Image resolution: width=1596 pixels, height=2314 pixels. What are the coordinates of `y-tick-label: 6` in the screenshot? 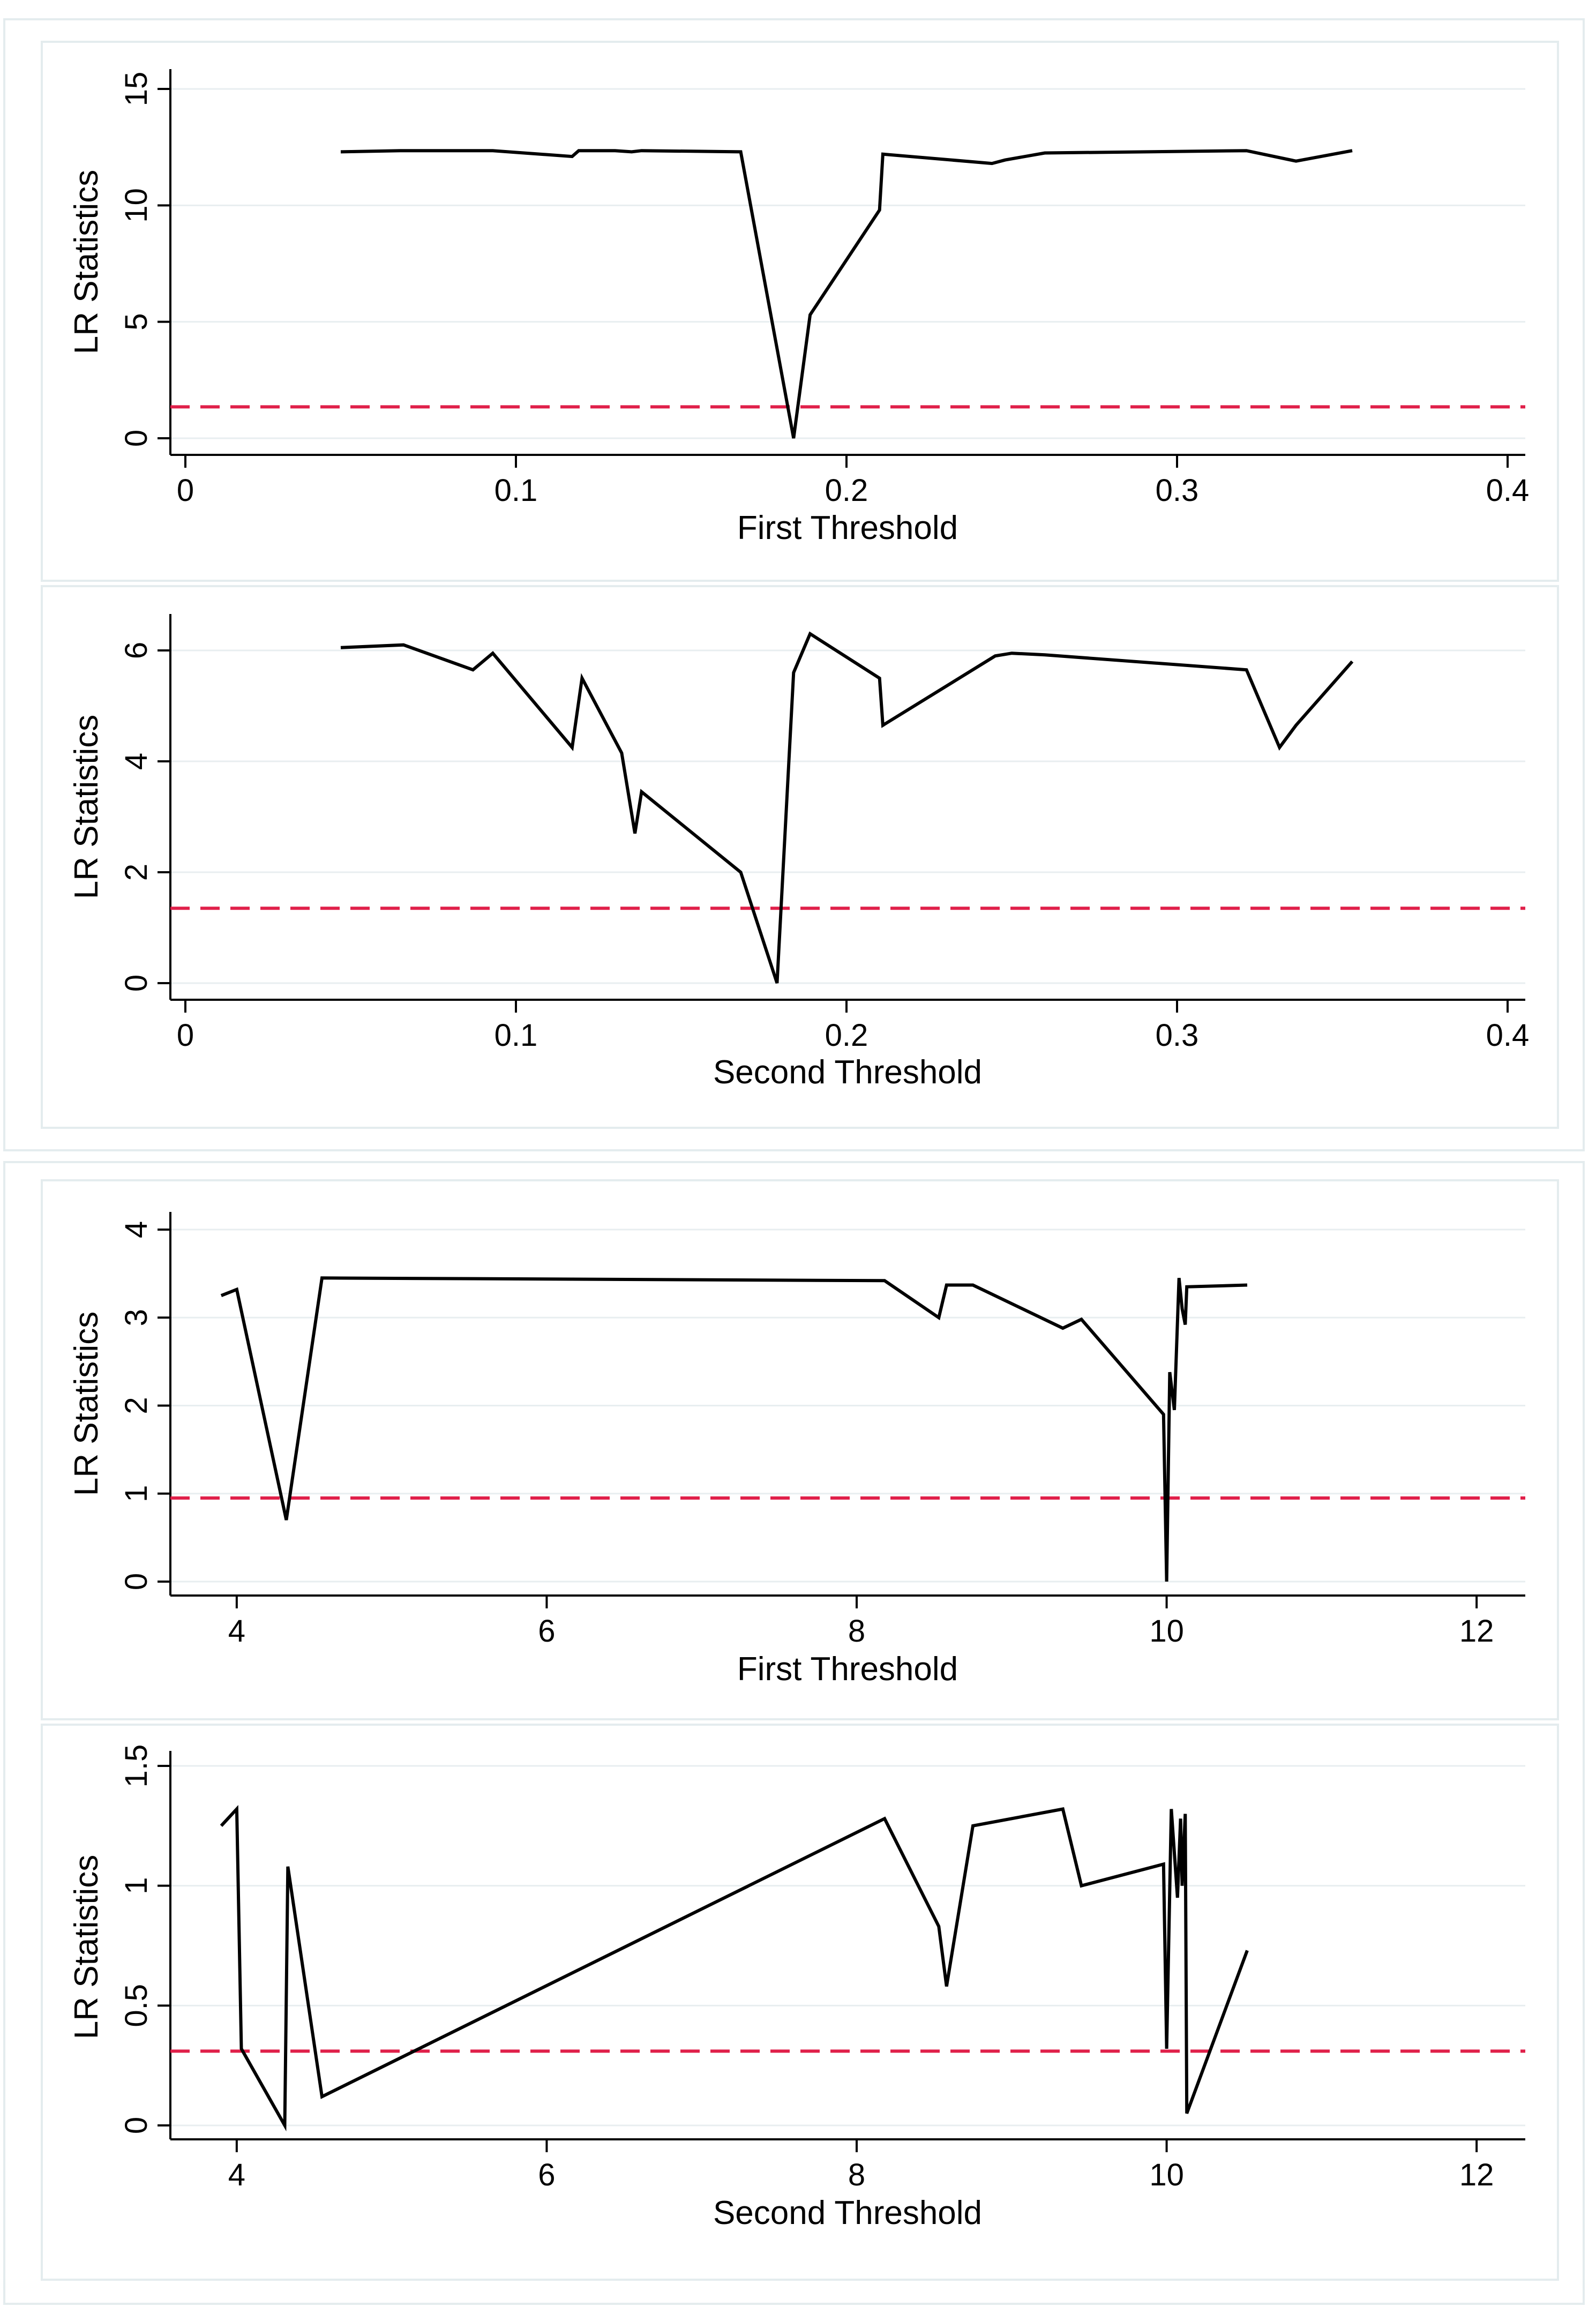 It's located at (136, 651).